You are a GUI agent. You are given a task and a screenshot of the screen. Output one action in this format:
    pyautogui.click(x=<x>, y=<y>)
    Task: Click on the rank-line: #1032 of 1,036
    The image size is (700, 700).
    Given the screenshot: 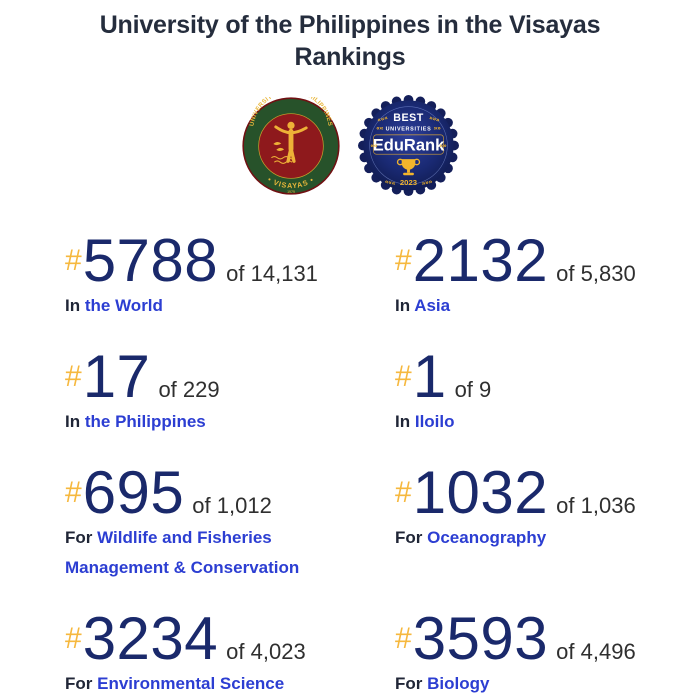 What is the action you would take?
    pyautogui.click(x=547, y=492)
    